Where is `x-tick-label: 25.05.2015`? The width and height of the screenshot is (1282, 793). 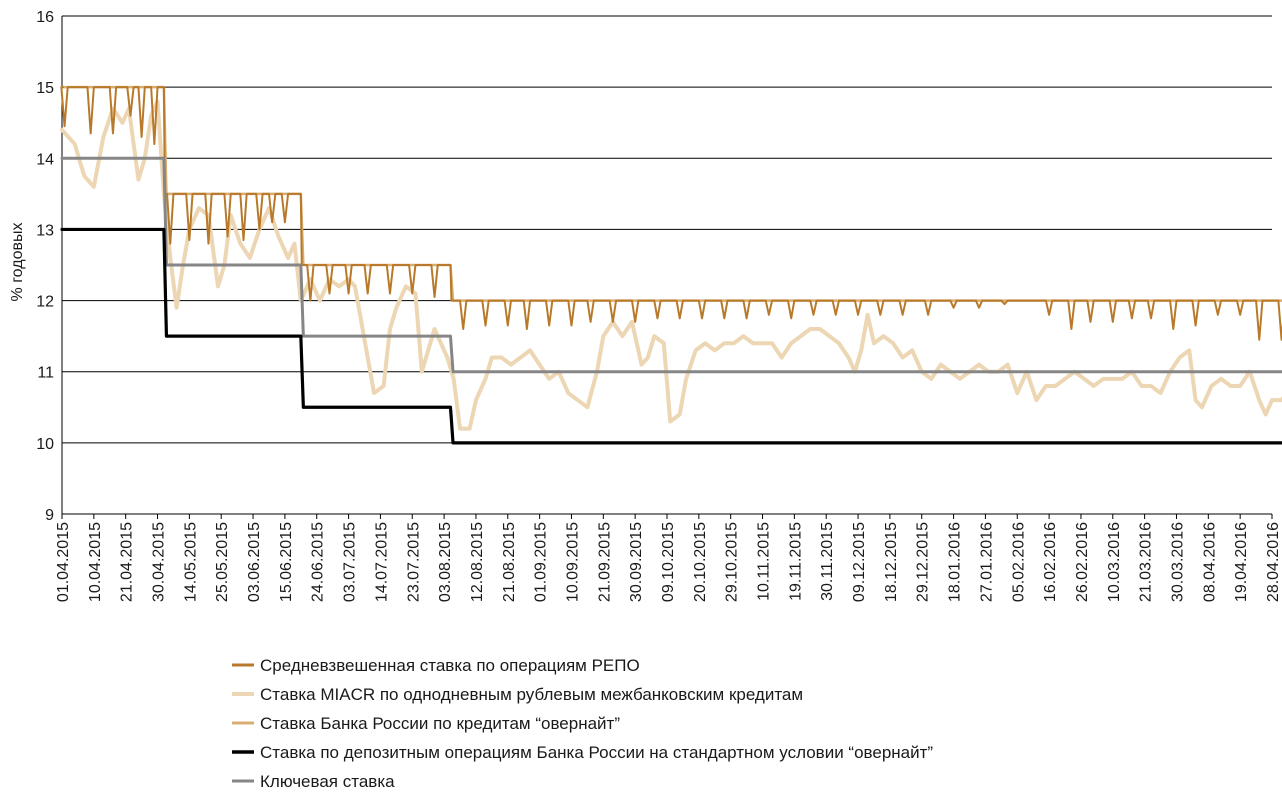 x-tick-label: 25.05.2015 is located at coordinates (222, 562).